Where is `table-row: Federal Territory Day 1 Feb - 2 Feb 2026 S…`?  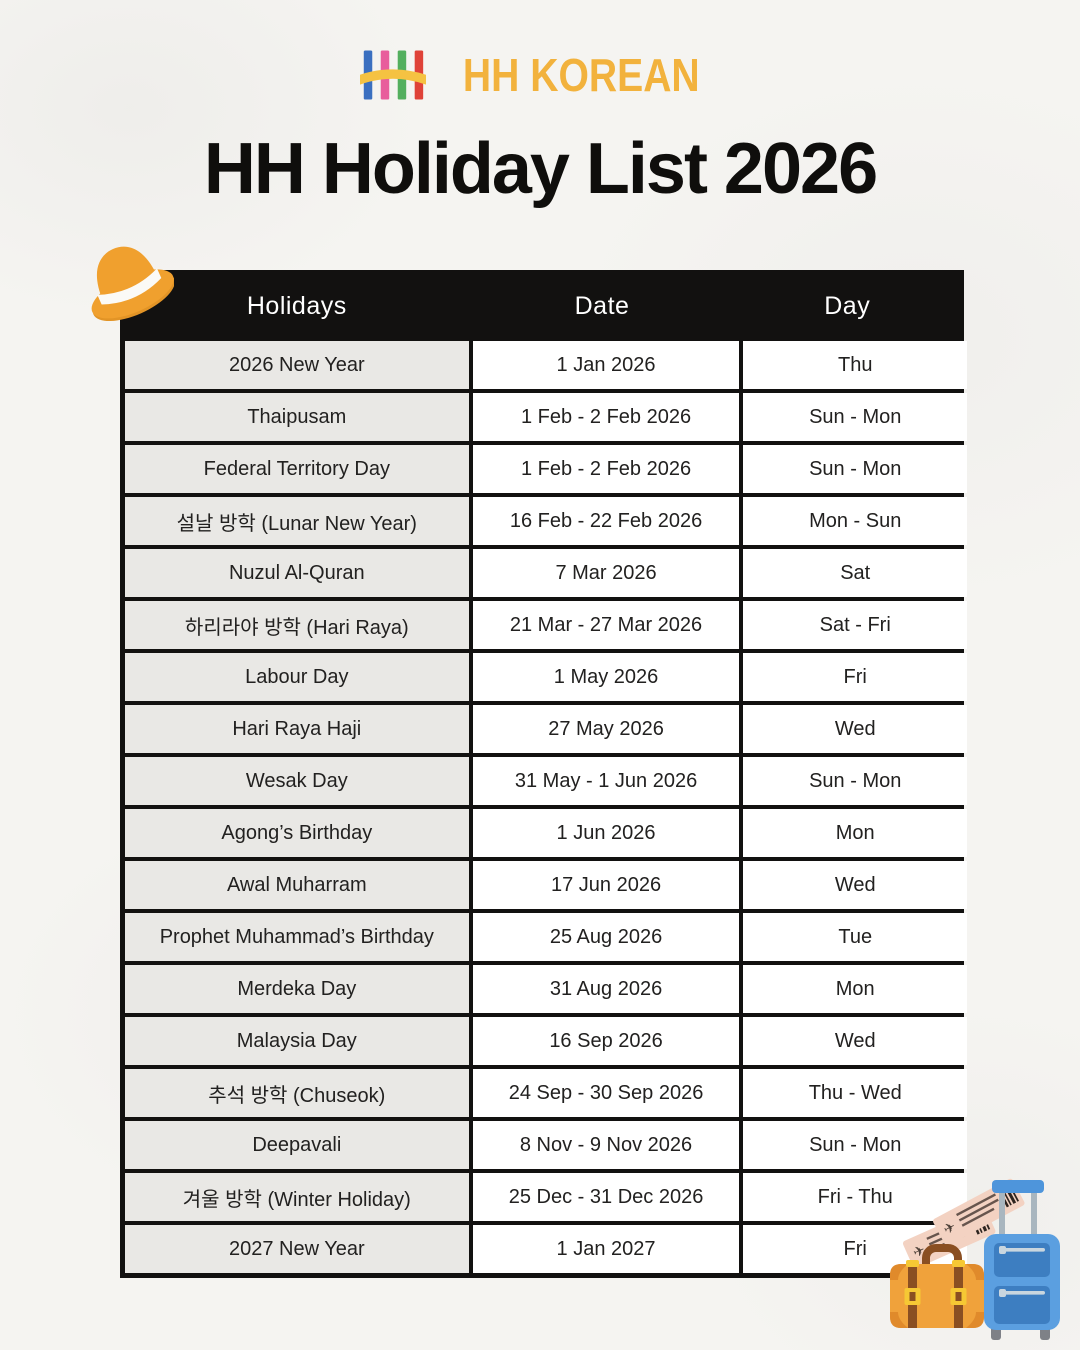
table-row: Federal Territory Day 1 Feb - 2 Feb 2026 S… is located at coordinates (546, 469).